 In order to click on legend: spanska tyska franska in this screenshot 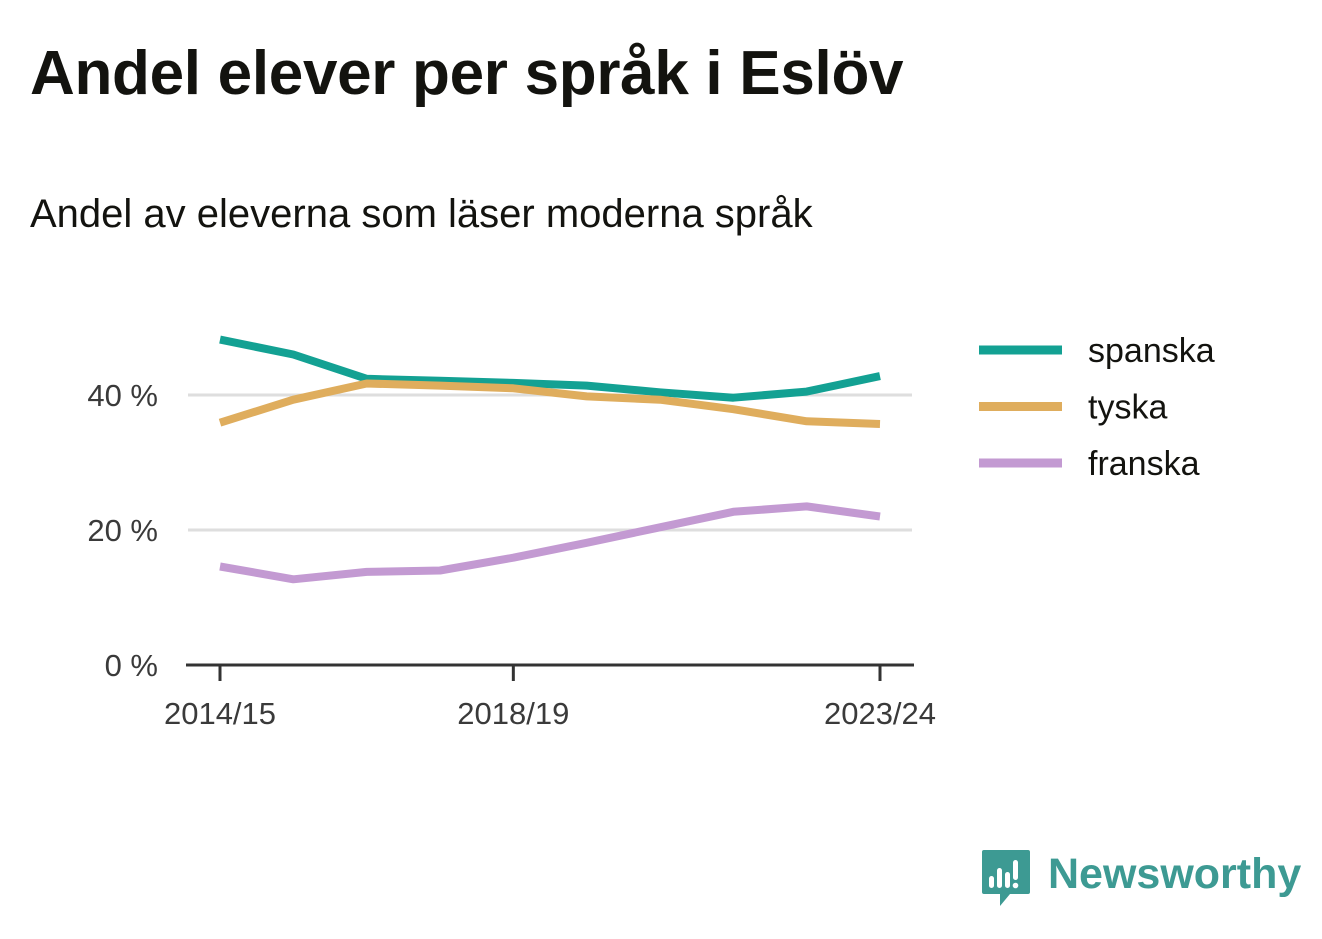, I will do `click(1097, 407)`.